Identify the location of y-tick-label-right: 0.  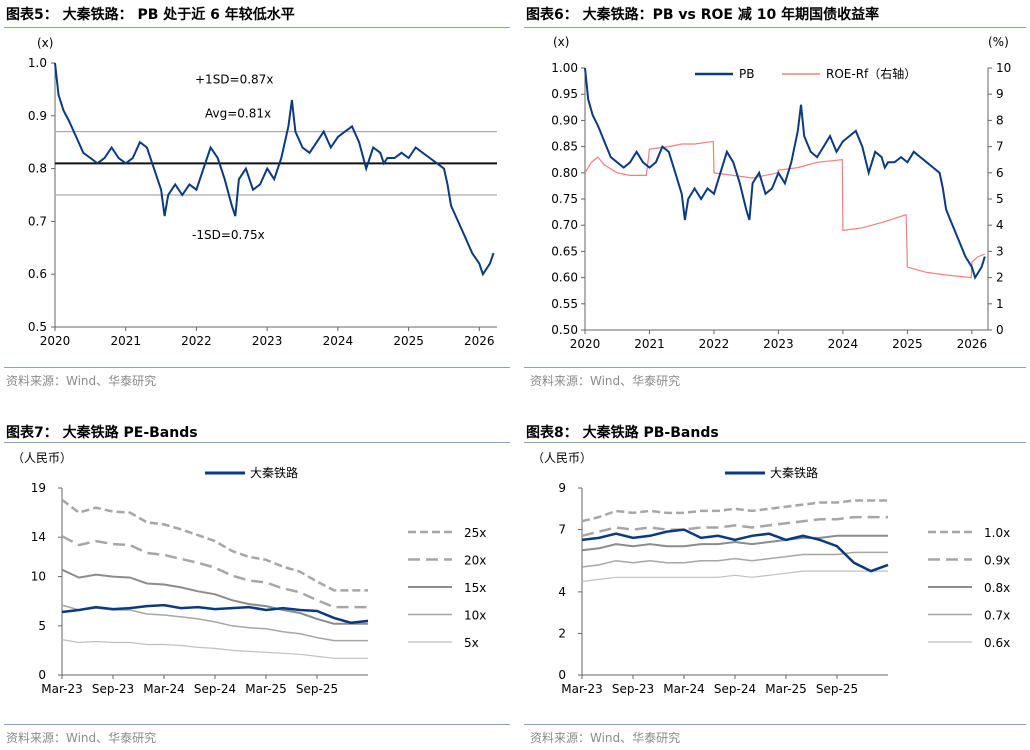
(1000, 330).